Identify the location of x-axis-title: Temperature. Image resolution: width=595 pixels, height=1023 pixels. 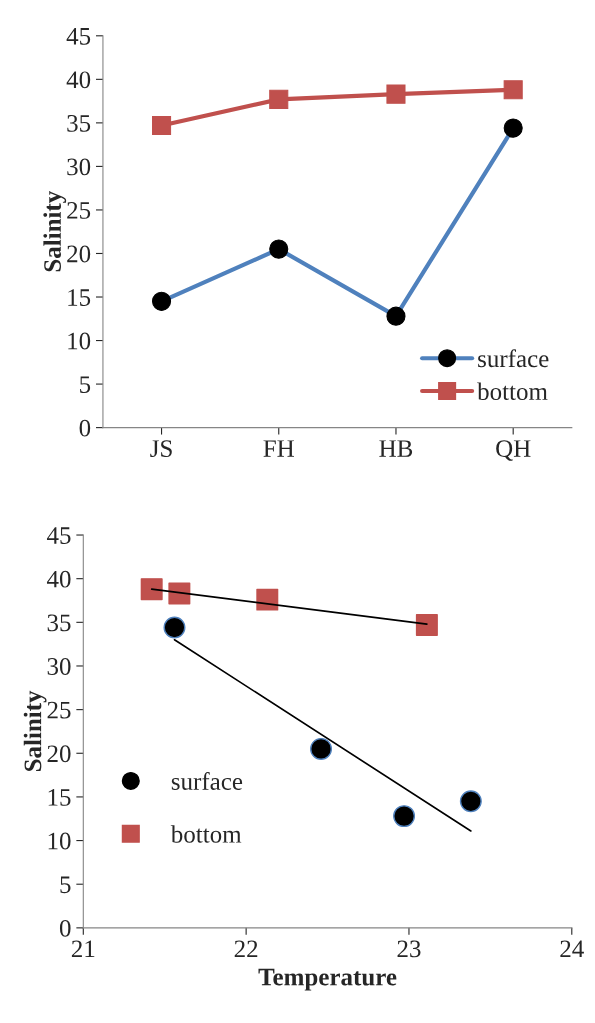
(327, 979).